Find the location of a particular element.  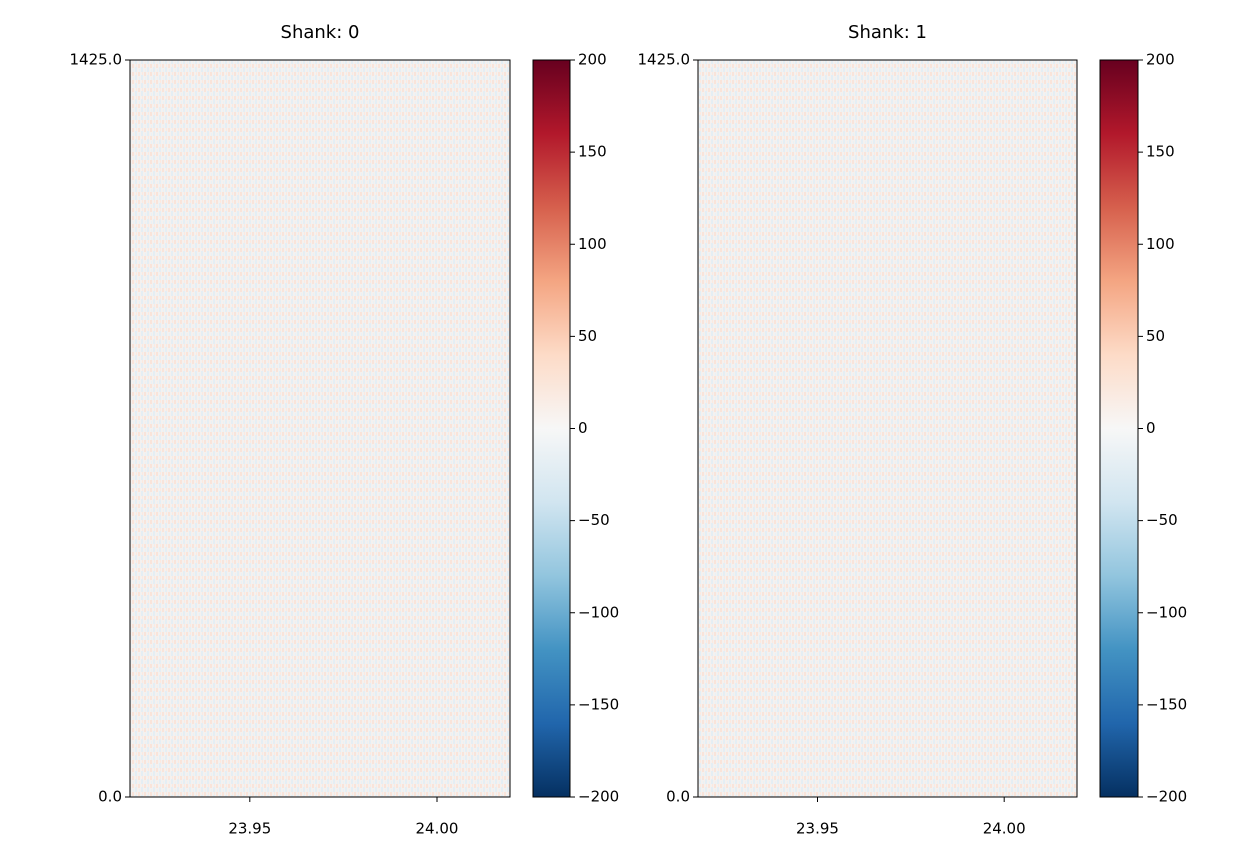

chart-title: Shank: 0 is located at coordinates (320, 32).